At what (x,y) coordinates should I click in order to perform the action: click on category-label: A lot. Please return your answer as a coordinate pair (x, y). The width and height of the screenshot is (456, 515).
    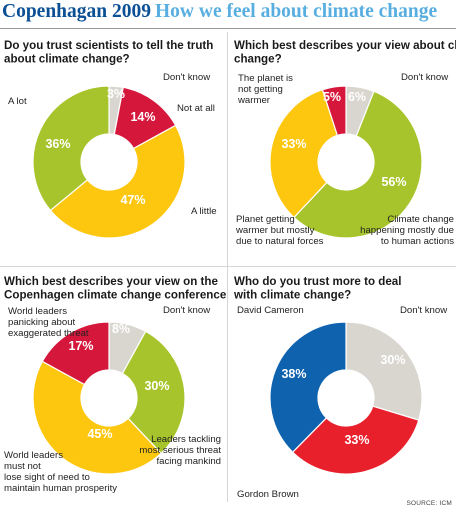
    Looking at the image, I should click on (17, 101).